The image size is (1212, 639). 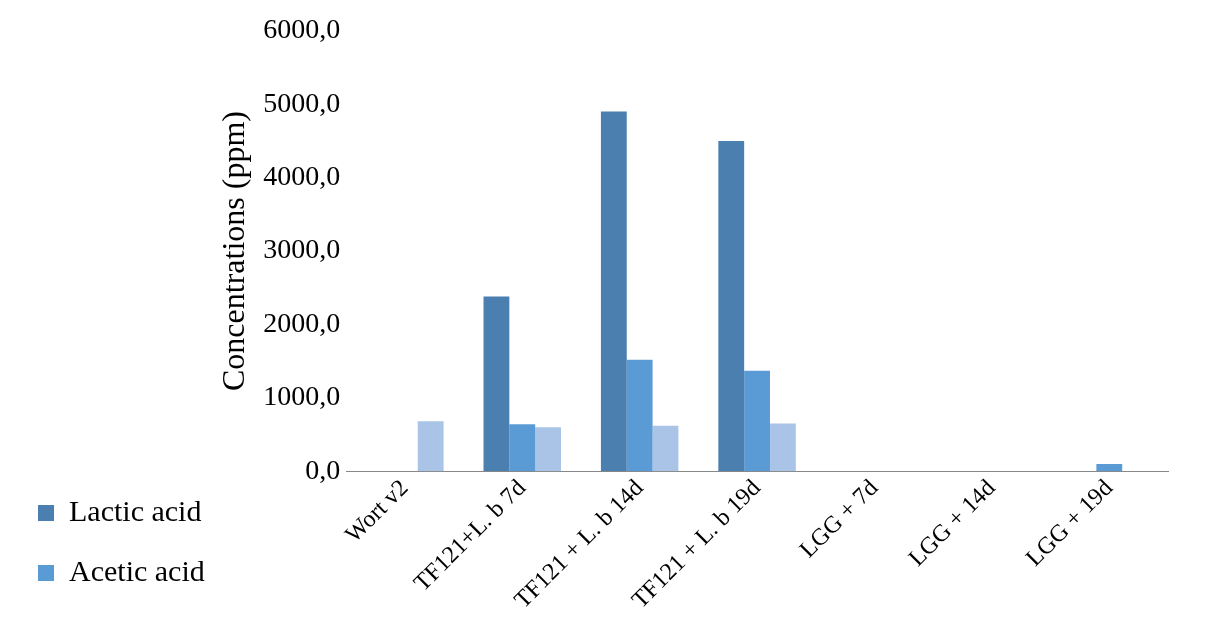 I want to click on y-tick-label: 1000,0, so click(x=302, y=396).